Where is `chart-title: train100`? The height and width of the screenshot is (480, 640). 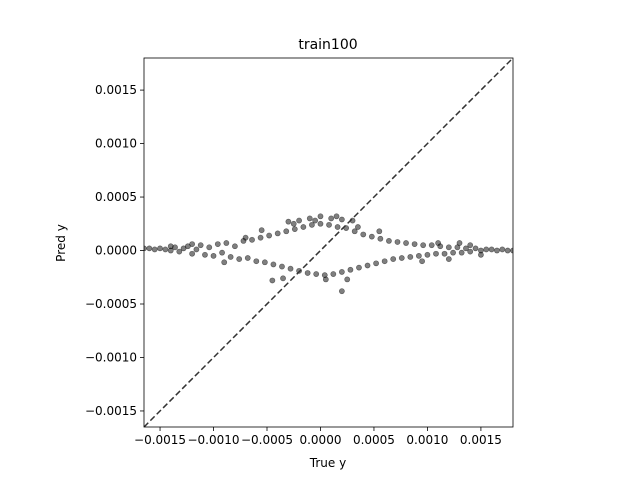
chart-title: train100 is located at coordinates (327, 45).